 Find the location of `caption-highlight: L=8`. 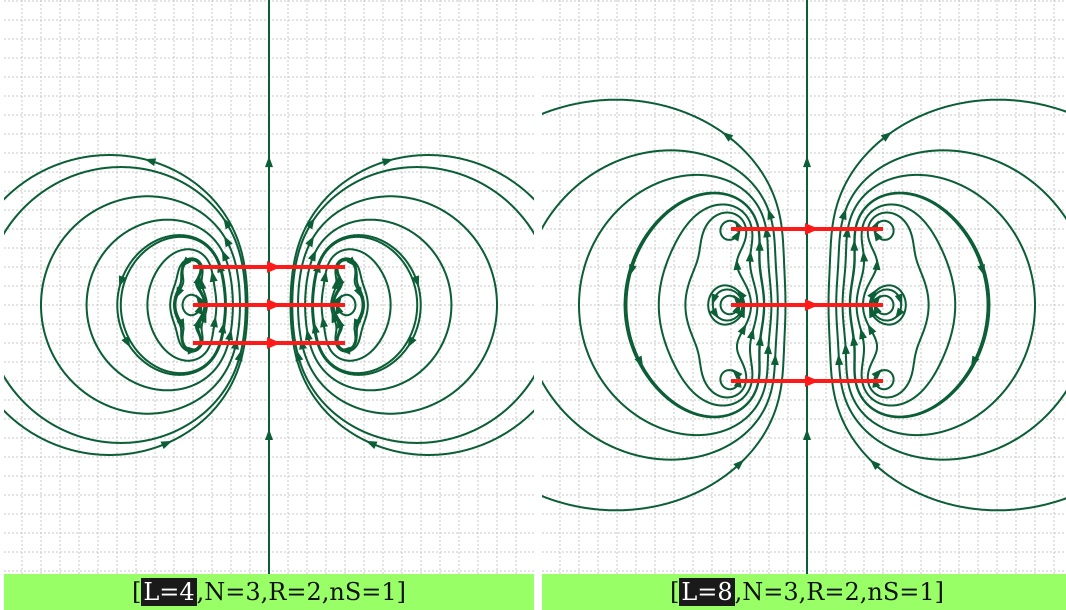

caption-highlight: L=8 is located at coordinates (707, 592).